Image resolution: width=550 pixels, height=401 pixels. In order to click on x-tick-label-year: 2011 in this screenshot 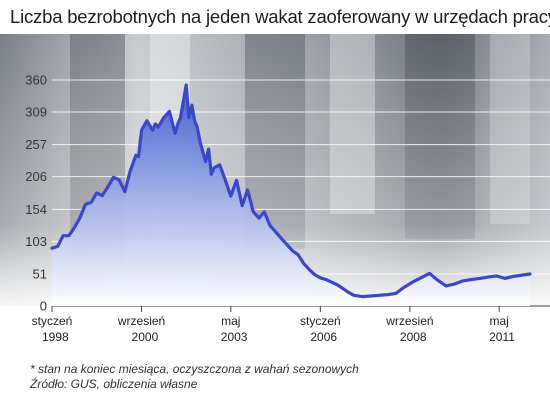, I will do `click(502, 337)`.